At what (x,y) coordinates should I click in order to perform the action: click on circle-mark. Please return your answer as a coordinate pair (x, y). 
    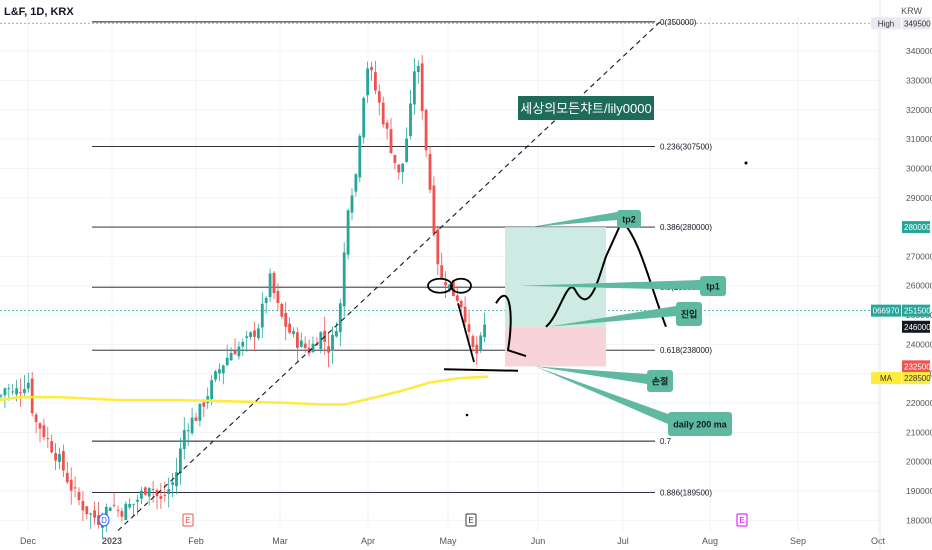
    Looking at the image, I should click on (440, 285).